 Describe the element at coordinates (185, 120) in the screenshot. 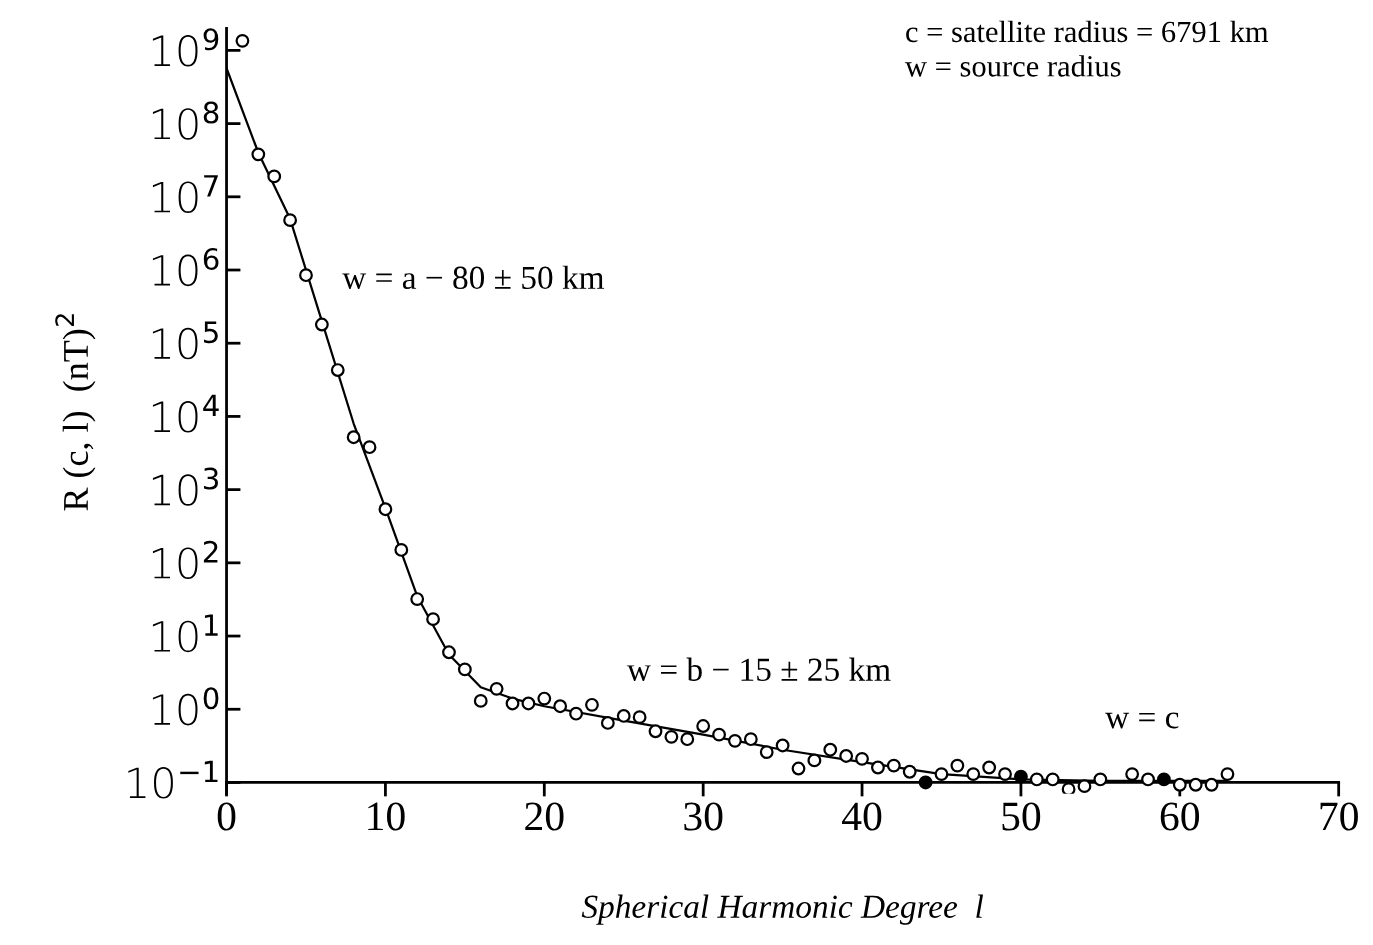

I see `y-tick-label: 10$^{8}$` at that location.